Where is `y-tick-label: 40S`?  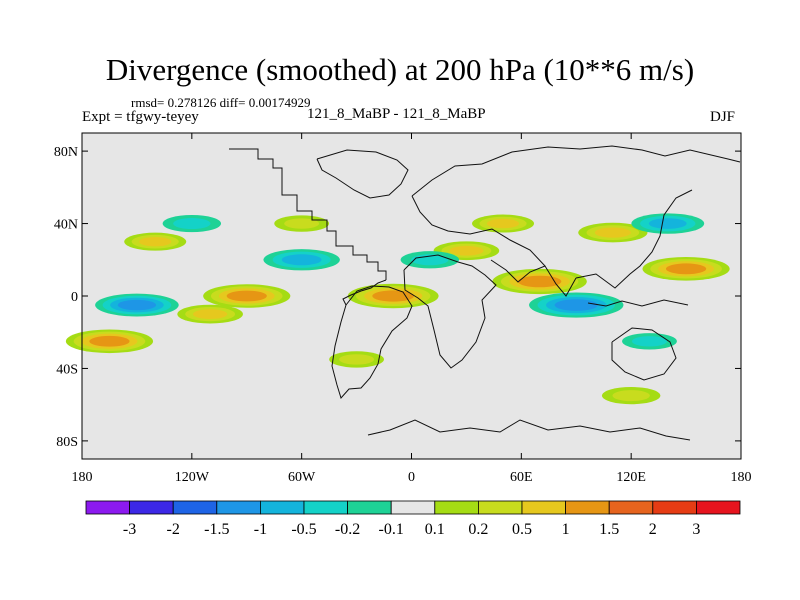 y-tick-label: 40S is located at coordinates (67, 369).